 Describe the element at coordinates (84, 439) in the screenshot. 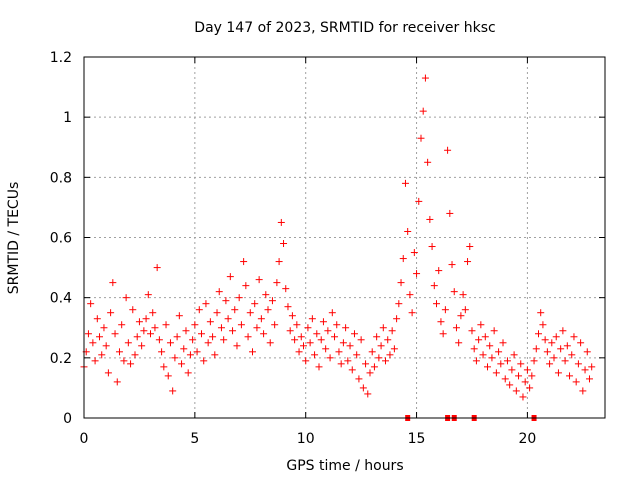

I see `x-tick-label: 0` at that location.